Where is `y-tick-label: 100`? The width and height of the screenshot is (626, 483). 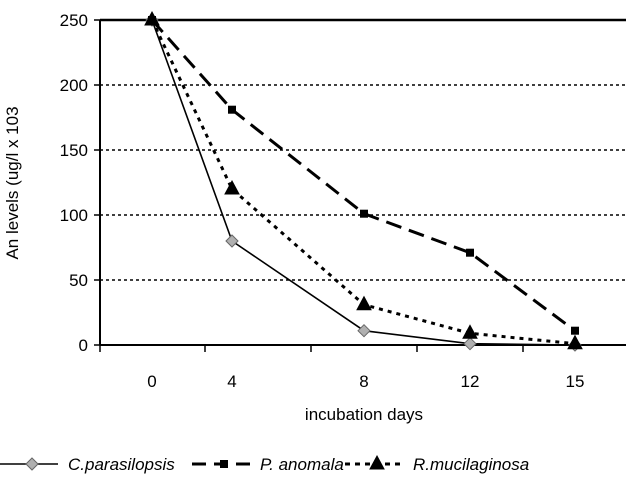 y-tick-label: 100 is located at coordinates (74, 215).